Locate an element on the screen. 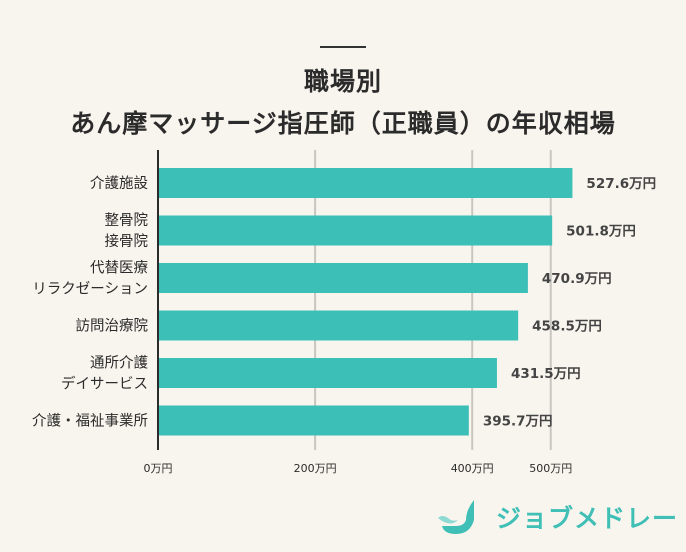 Image resolution: width=686 pixels, height=552 pixels. data-label: 470.9万円 is located at coordinates (577, 279).